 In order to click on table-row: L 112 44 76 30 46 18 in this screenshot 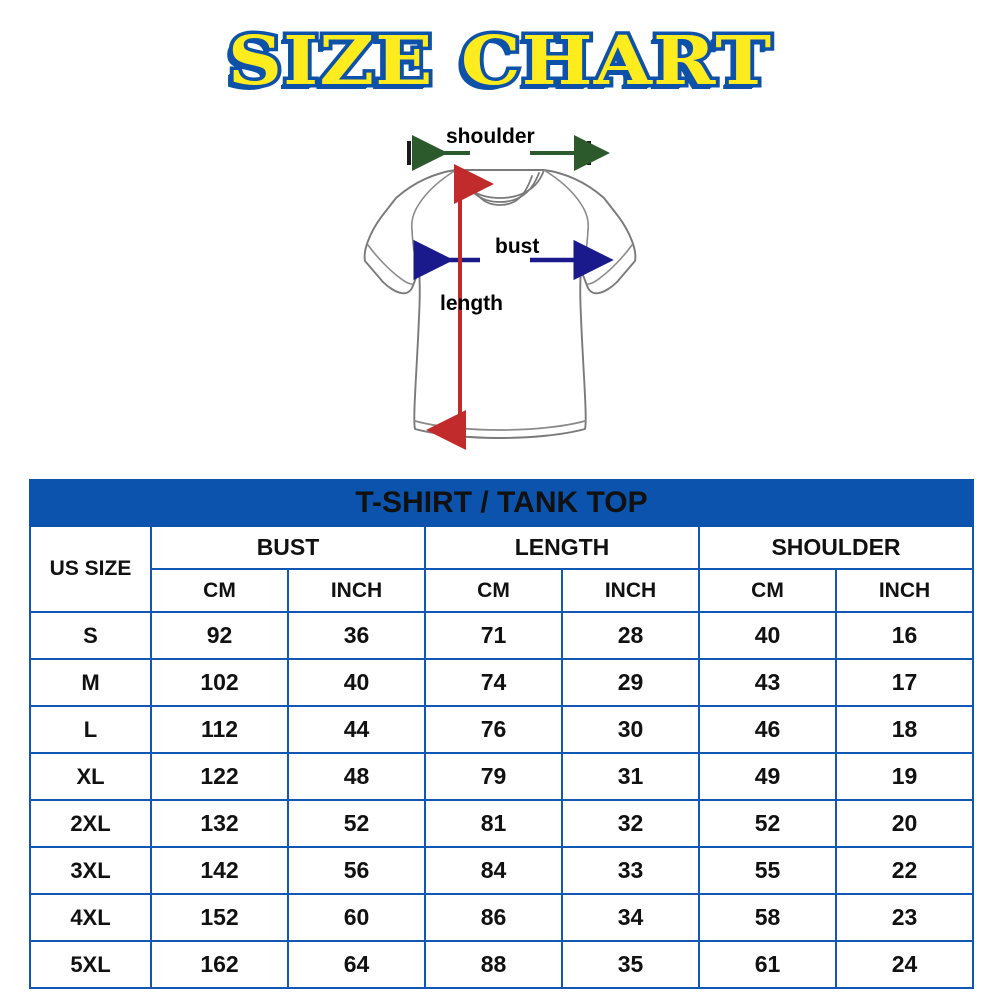, I will do `click(502, 729)`.